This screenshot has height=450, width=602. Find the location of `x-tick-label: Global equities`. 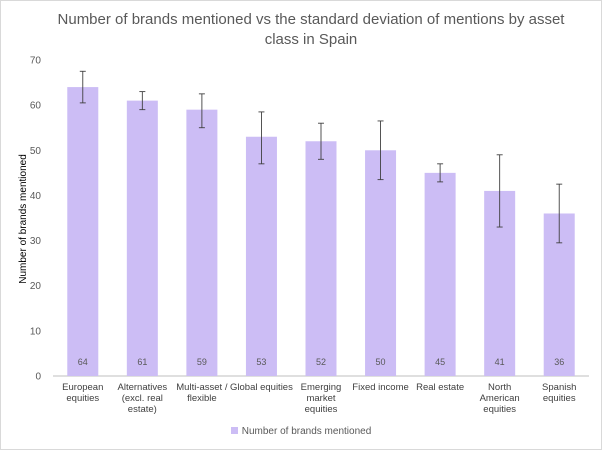

x-tick-label: Global equities is located at coordinates (261, 387).